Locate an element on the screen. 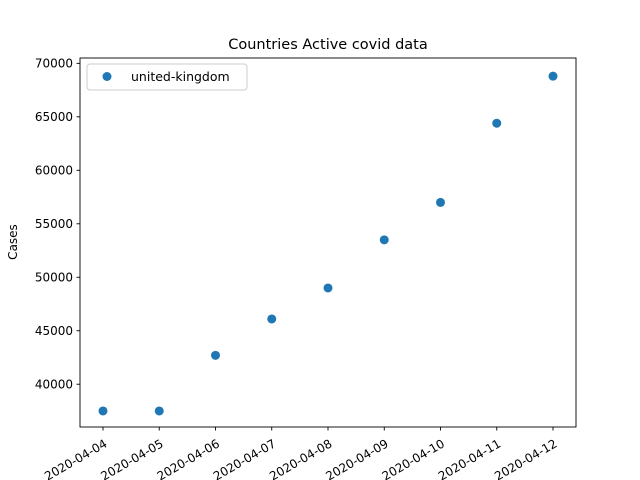 This screenshot has height=480, width=640. x-tick-label: 2020-04-12 is located at coordinates (525, 458).